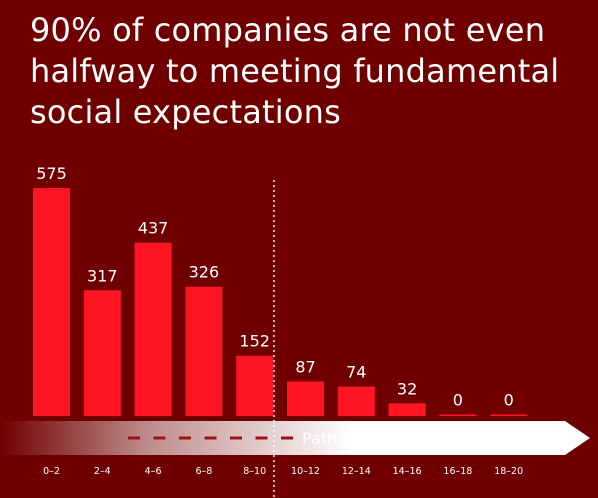  I want to click on value-label-8: 32, so click(407, 388).